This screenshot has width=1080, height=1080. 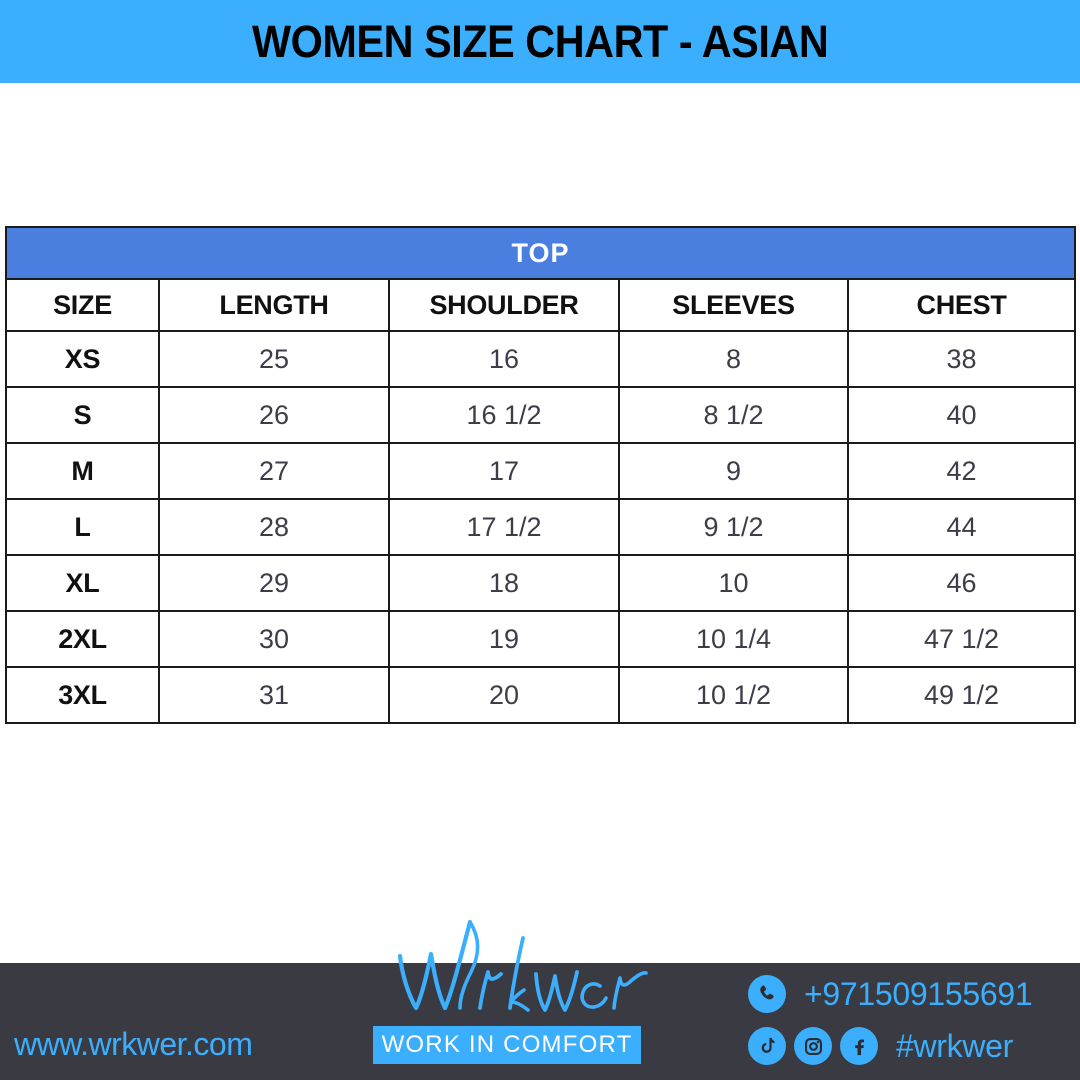 I want to click on cell-chest: 46, so click(x=961, y=583).